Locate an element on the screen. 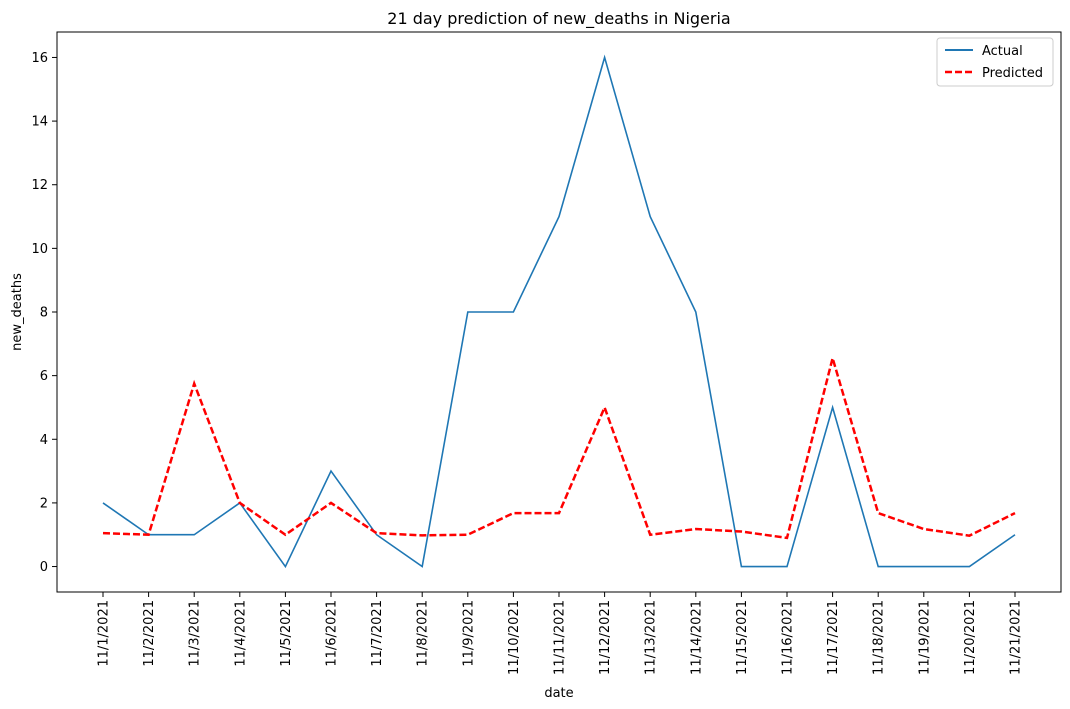  y-ticks: 0 2 4 6 8 10 12 14 16 is located at coordinates (44, 313).